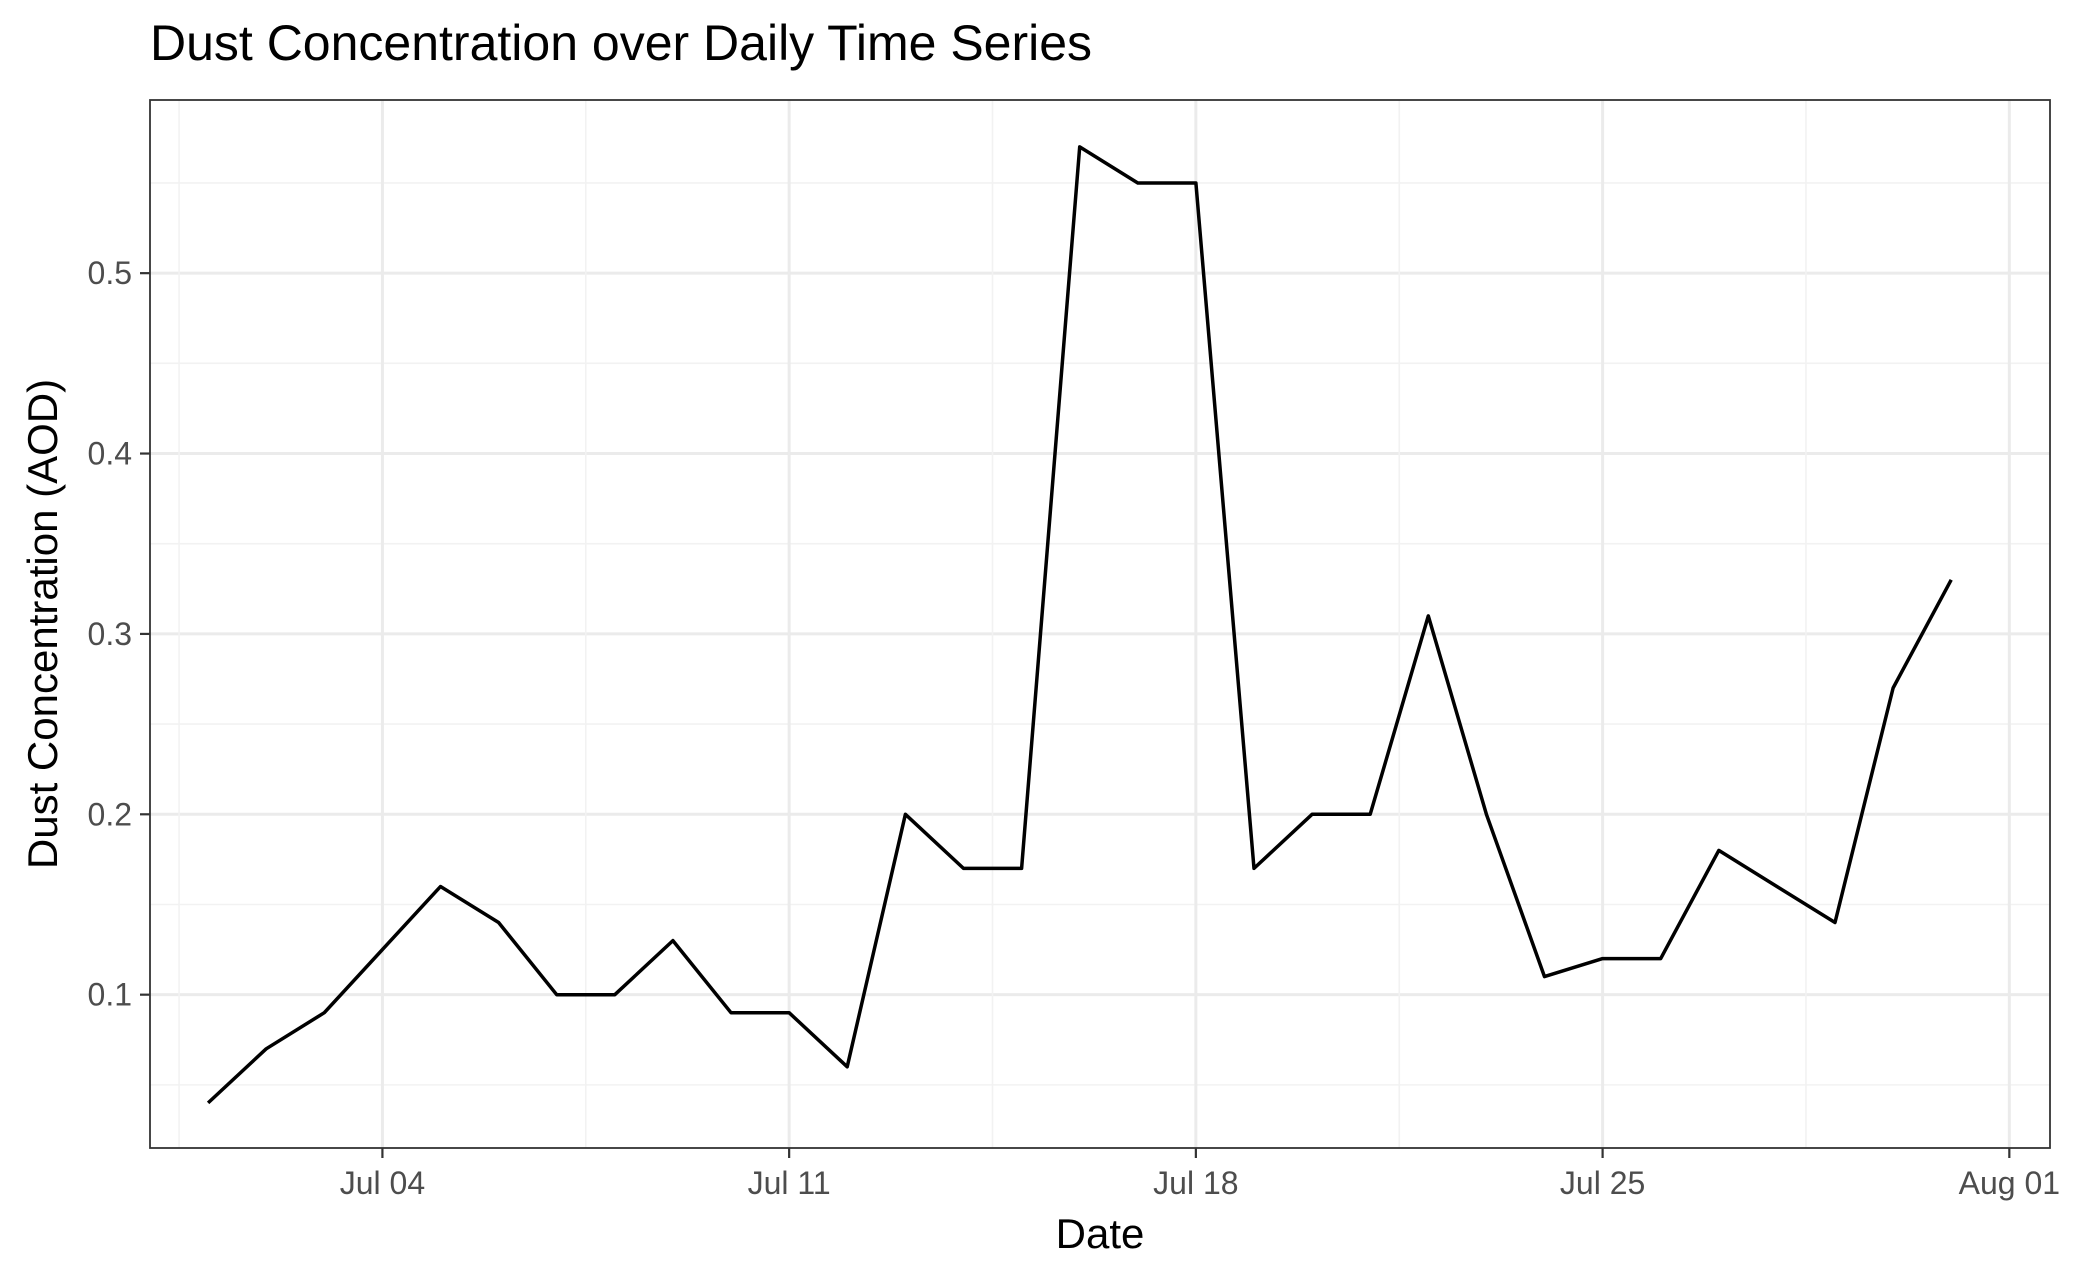  Describe the element at coordinates (110, 454) in the screenshot. I see `y-tick-label: 0.4` at that location.